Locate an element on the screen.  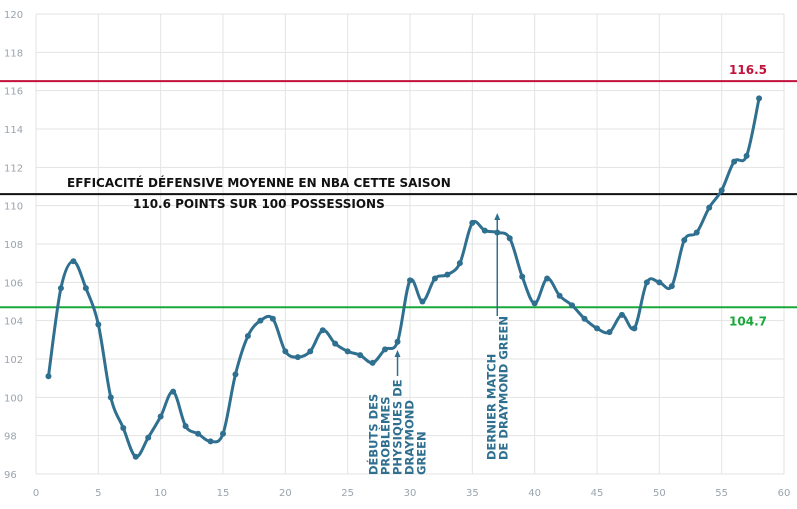
annotation-line: DE DRAYMOND GREEN is located at coordinates (503, 388).